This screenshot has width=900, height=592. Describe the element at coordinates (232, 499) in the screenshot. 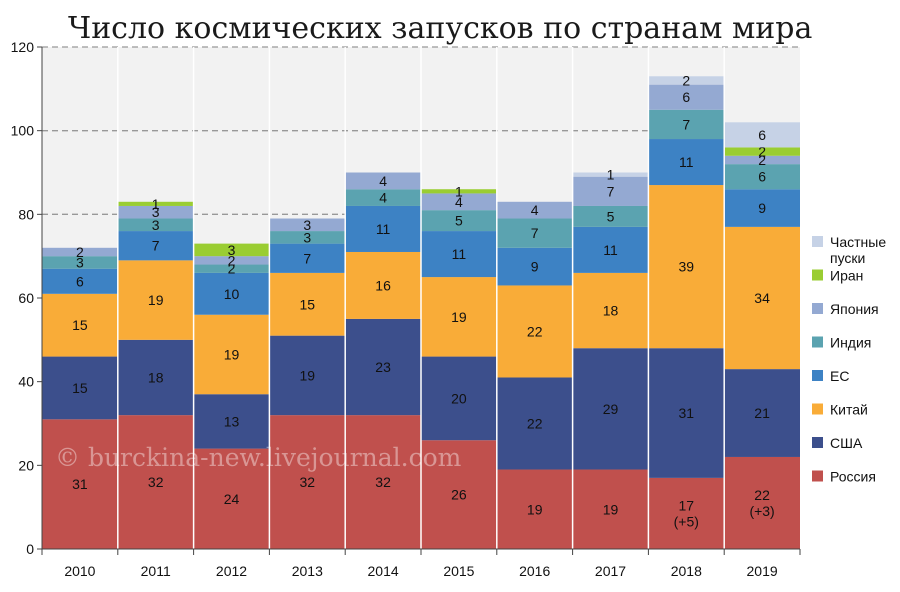

I see `data-label: 24` at that location.